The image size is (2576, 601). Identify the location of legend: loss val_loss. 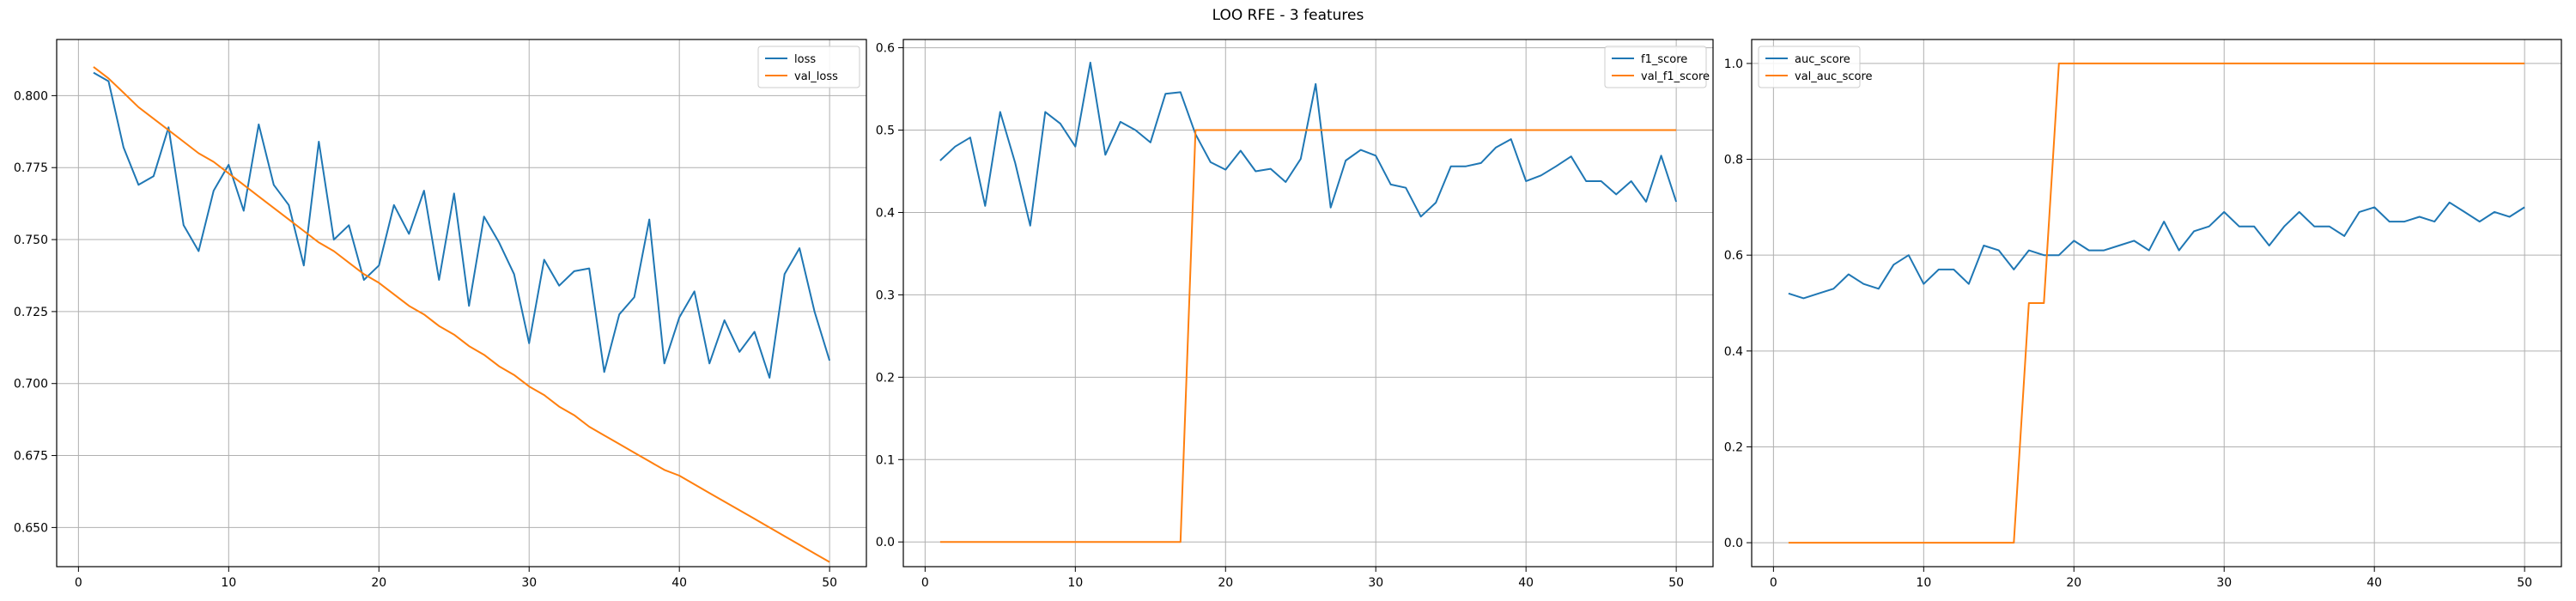
(808, 67).